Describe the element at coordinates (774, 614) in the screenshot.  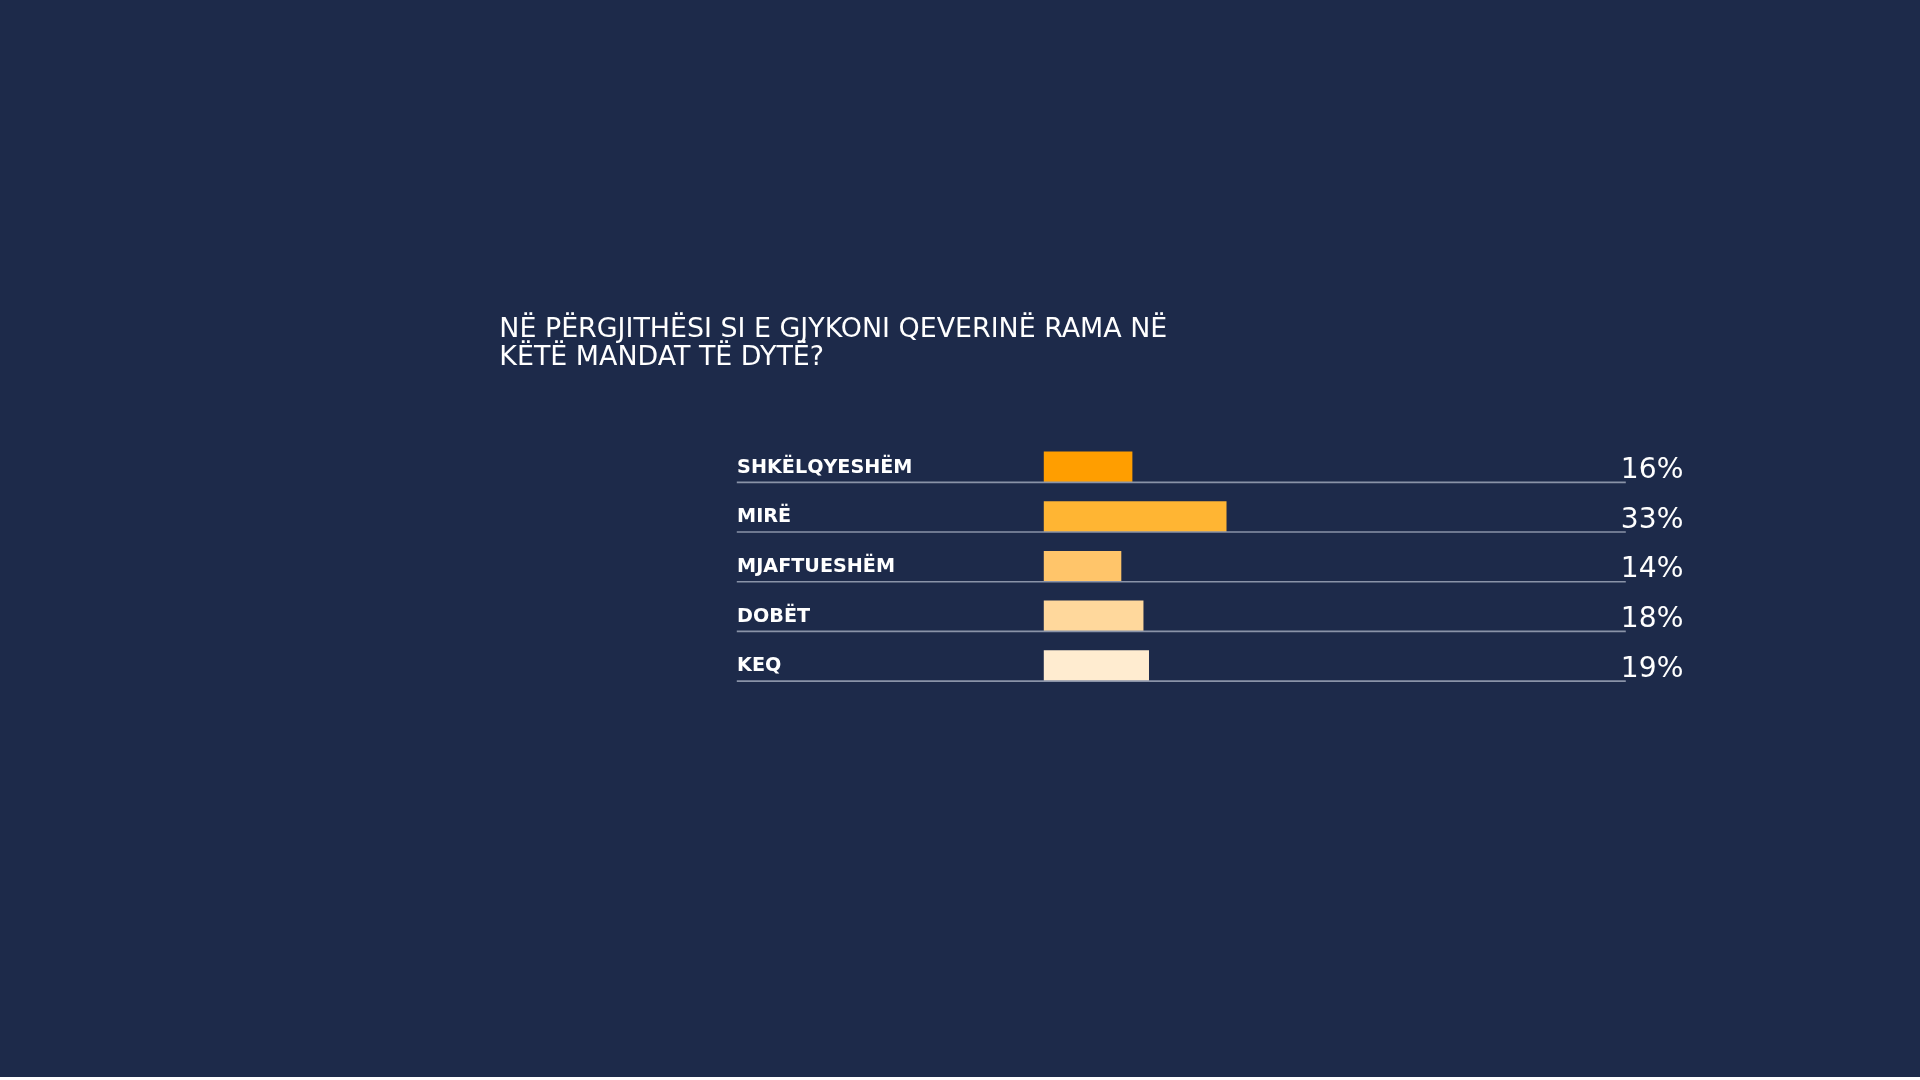
I see `y-tick-label: DOBËT` at that location.